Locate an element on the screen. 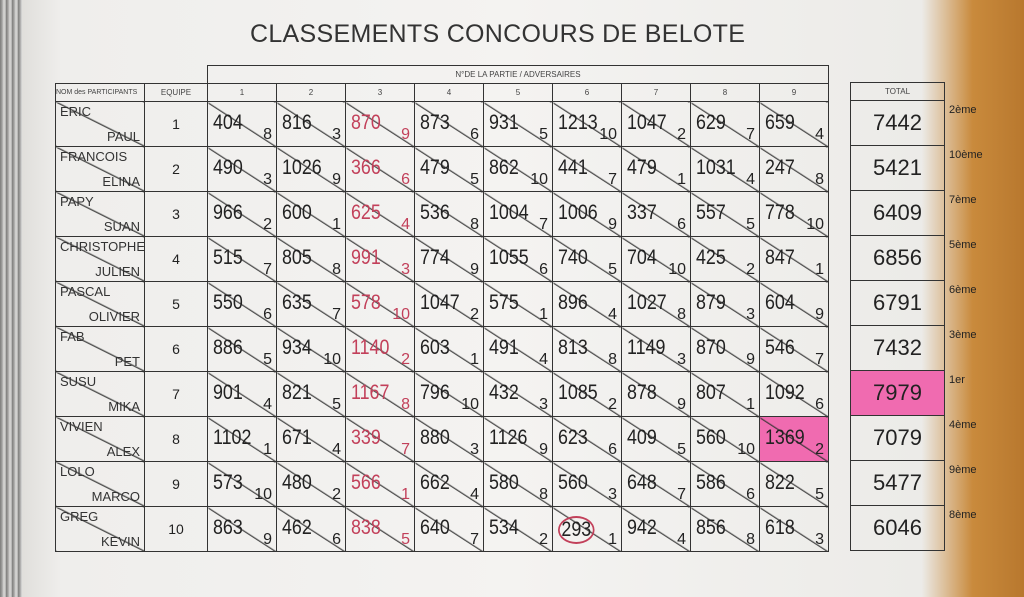 This screenshot has width=1024, height=597. game-score: 807 is located at coordinates (711, 392).